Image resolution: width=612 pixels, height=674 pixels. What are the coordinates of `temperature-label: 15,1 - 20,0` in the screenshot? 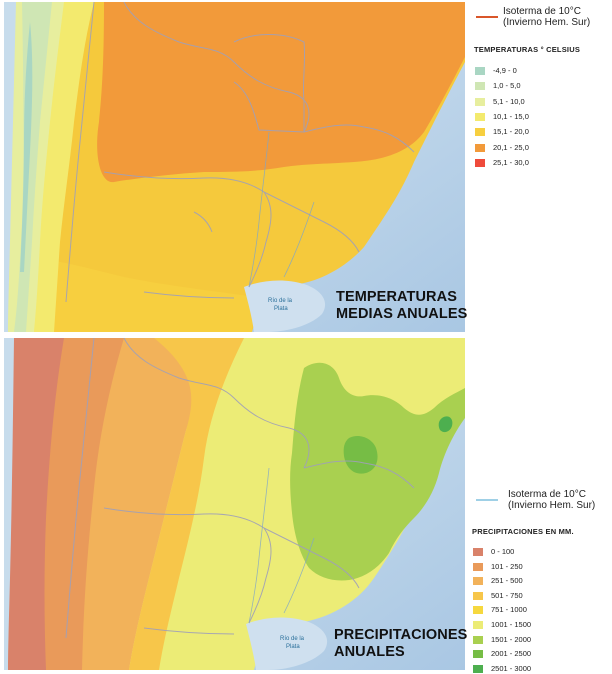 It's located at (511, 132).